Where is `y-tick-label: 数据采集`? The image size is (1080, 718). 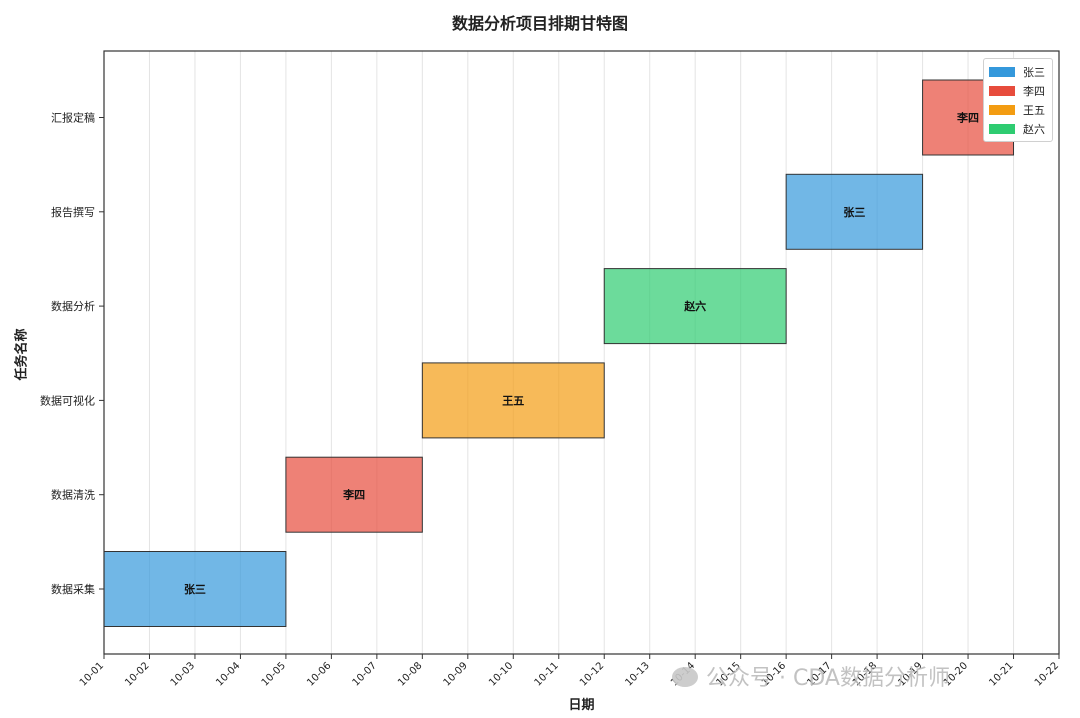
y-tick-label: 数据采集 is located at coordinates (73, 589).